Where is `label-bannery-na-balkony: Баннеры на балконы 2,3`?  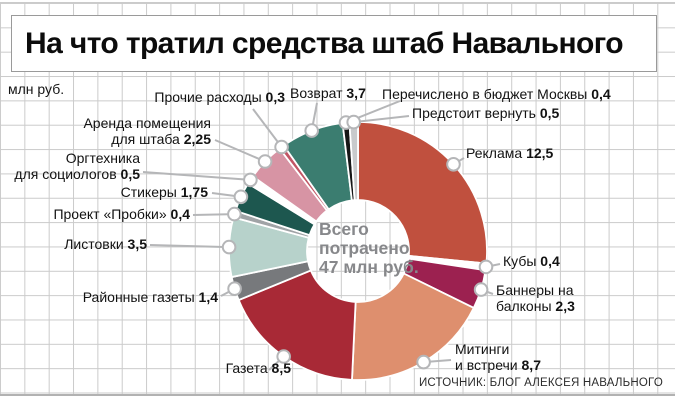
label-bannery-na-balkony: Баннеры на балконы 2,3 is located at coordinates (535, 298).